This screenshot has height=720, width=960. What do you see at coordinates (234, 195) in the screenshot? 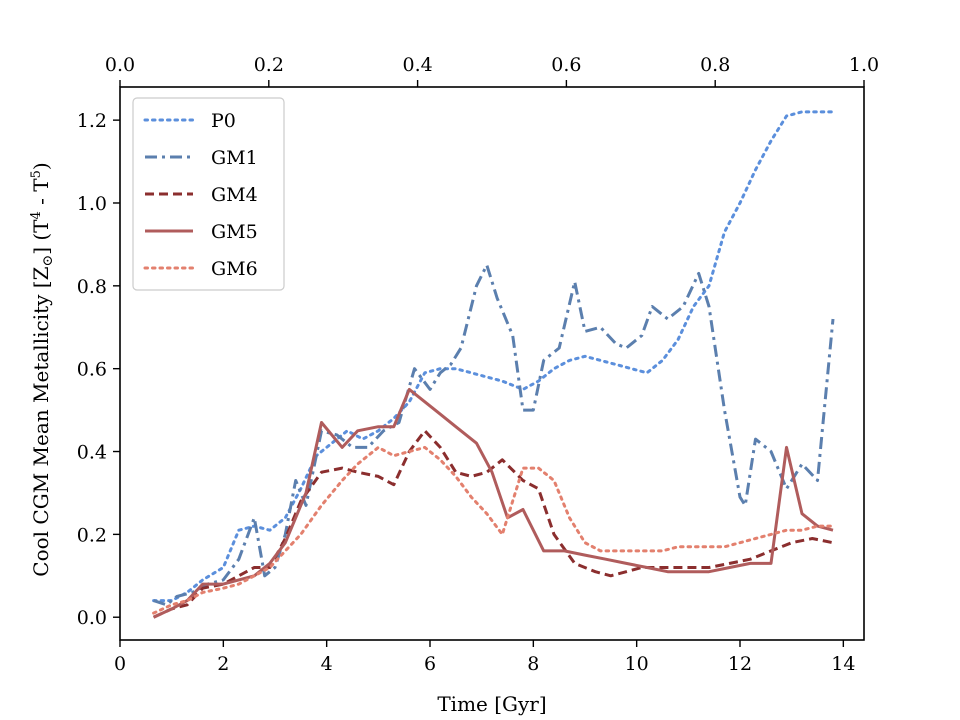
I see `legend-label-gm4: GM4` at bounding box center [234, 195].